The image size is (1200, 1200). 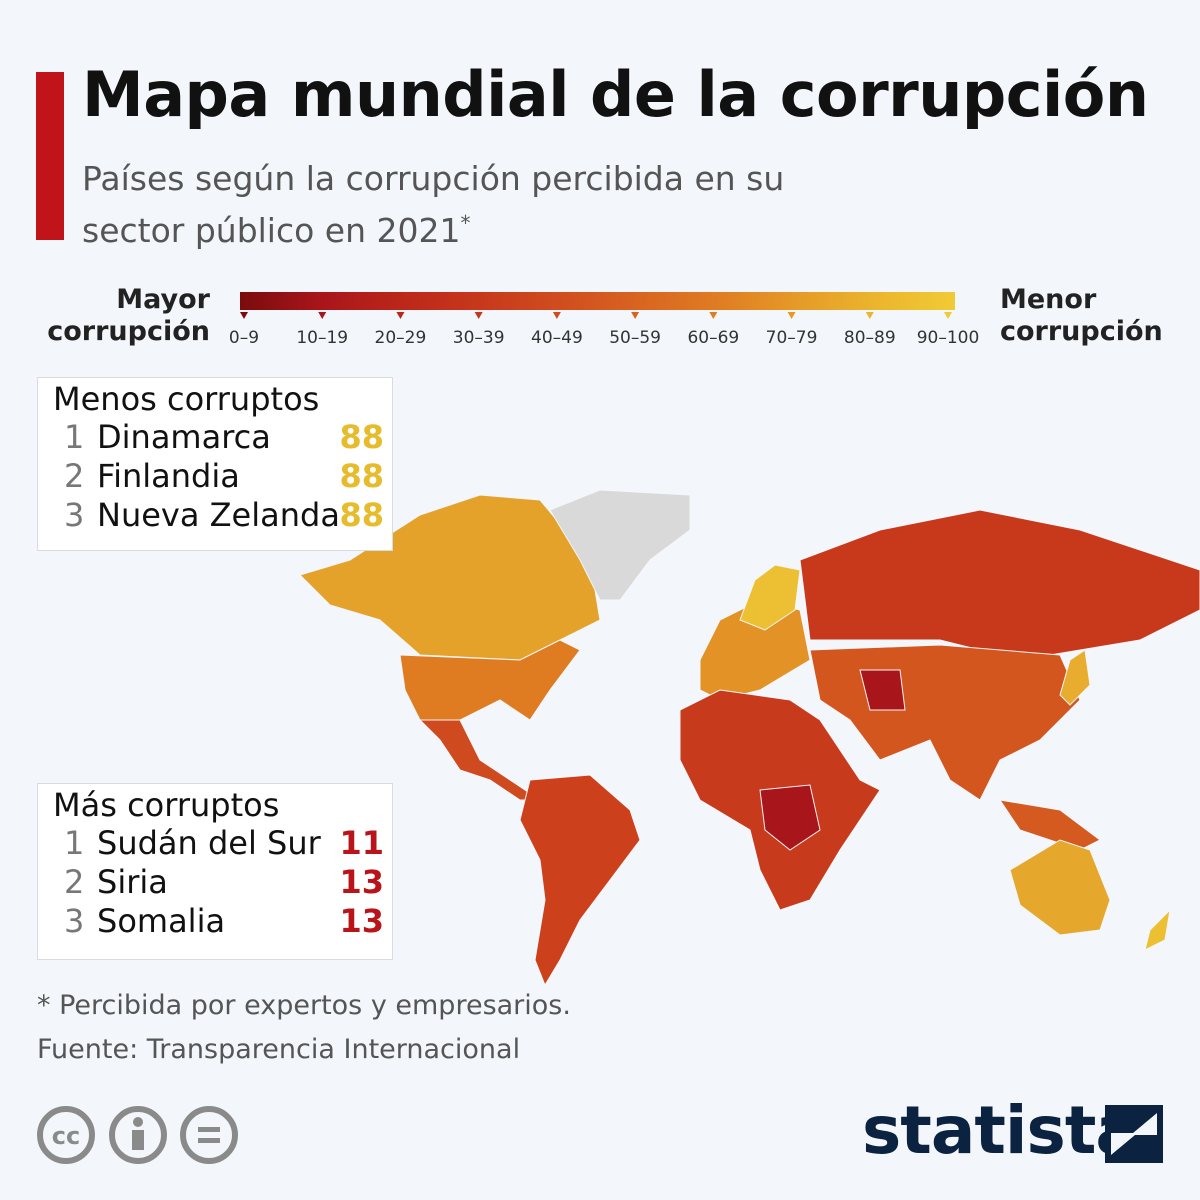 I want to click on score: 11, so click(x=361, y=843).